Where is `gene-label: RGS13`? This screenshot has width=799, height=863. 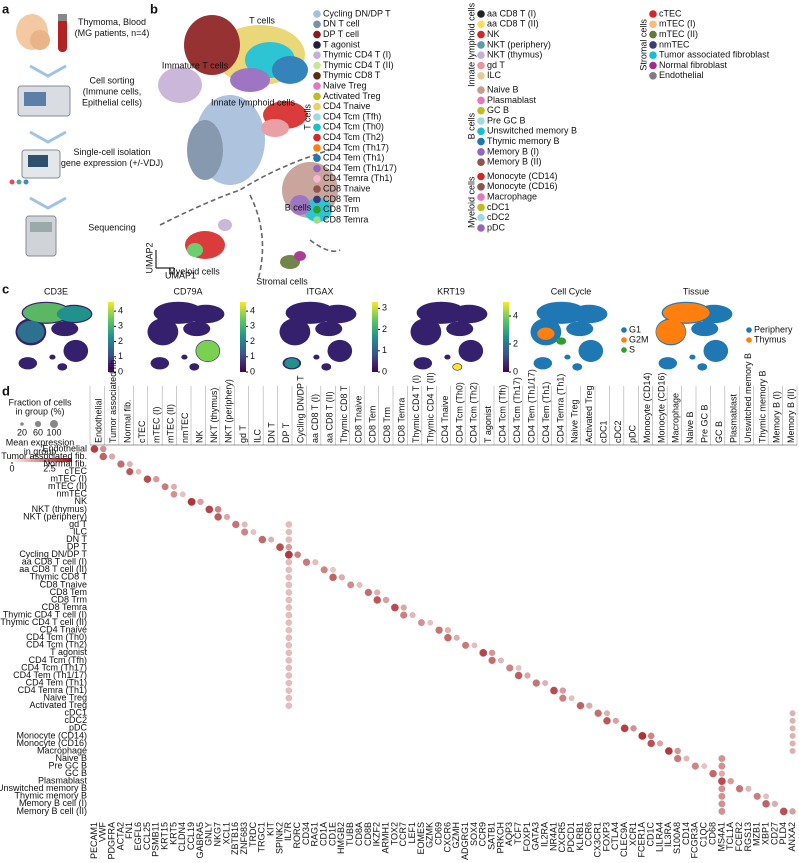
gene-label: RGS13 is located at coordinates (748, 837).